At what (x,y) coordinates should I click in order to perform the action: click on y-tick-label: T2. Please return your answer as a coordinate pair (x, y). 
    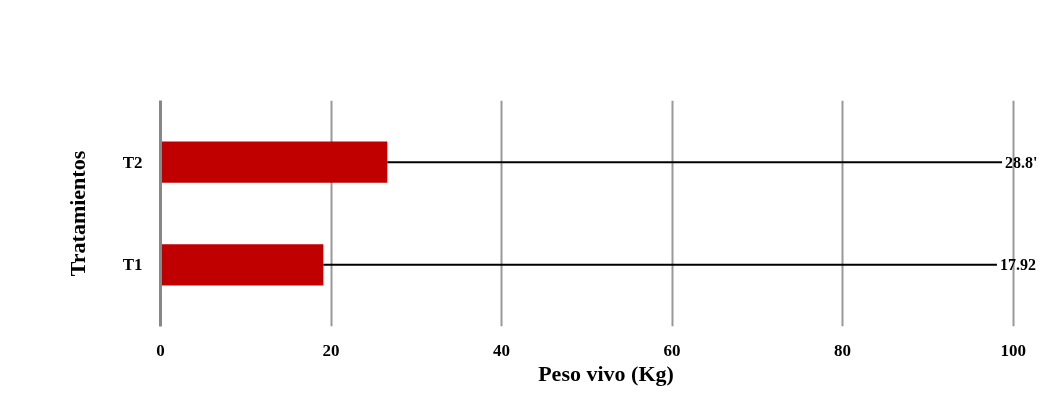
    Looking at the image, I should click on (132, 162).